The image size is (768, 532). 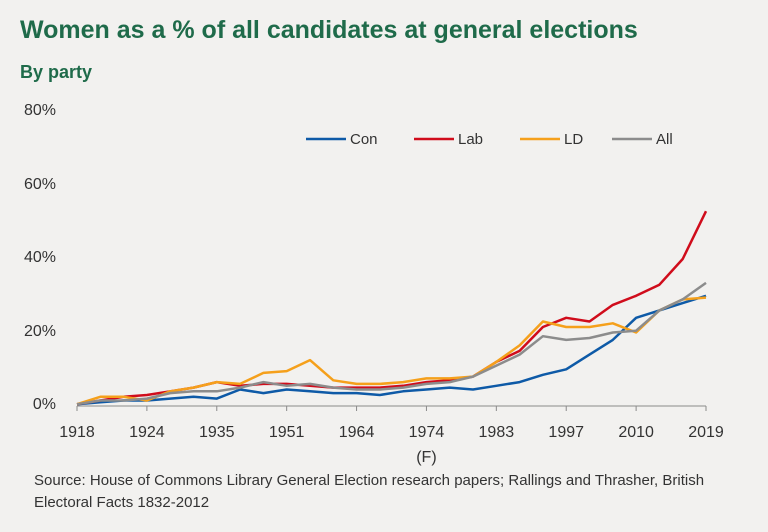 What do you see at coordinates (448, 139) in the screenshot?
I see `legend-item-lab: Lab` at bounding box center [448, 139].